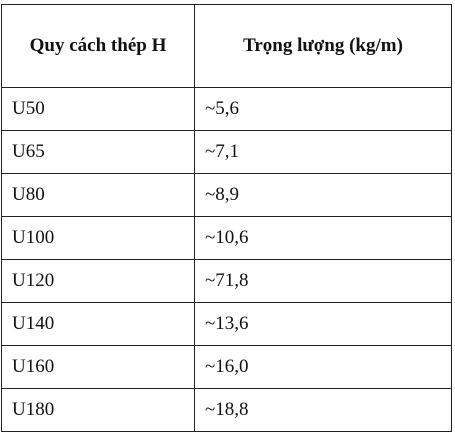  Describe the element at coordinates (98, 281) in the screenshot. I see `cell-specification: U120` at that location.